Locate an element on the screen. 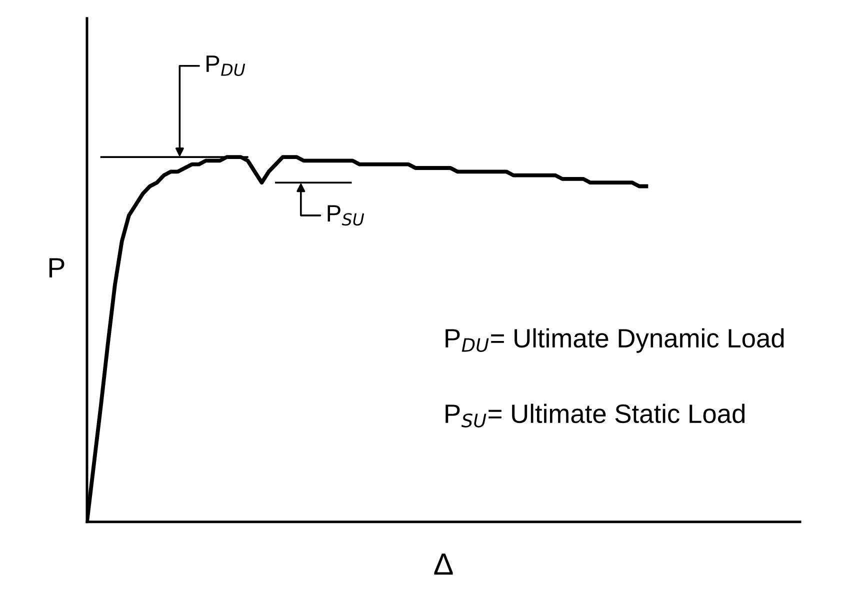 This screenshot has width=857, height=614. annotation: P$_{DU}$= Ultimate Dynamic Load is located at coordinates (615, 340).